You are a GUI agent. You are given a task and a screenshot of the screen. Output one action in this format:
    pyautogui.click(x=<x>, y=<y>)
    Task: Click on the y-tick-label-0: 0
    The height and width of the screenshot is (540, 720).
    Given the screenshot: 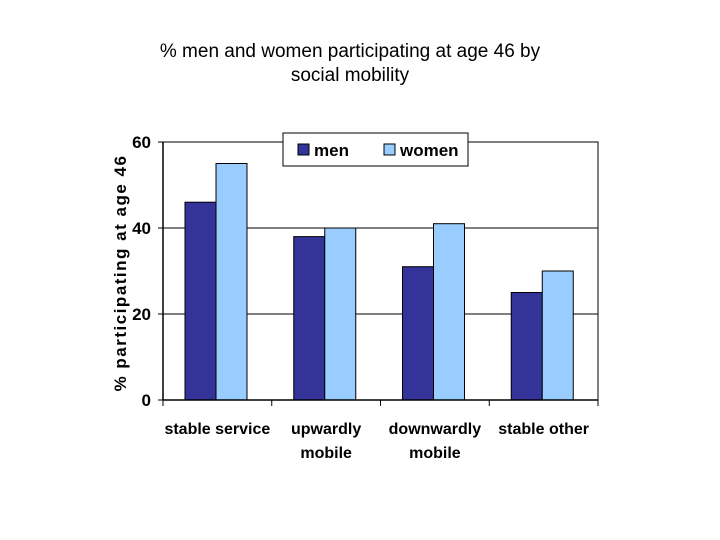 What is the action you would take?
    pyautogui.click(x=146, y=400)
    